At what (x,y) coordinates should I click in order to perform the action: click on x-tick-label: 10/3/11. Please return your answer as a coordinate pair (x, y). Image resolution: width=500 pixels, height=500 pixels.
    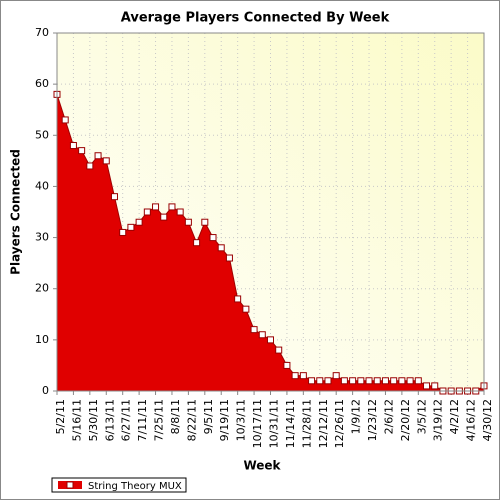
    Looking at the image, I should click on (241, 420).